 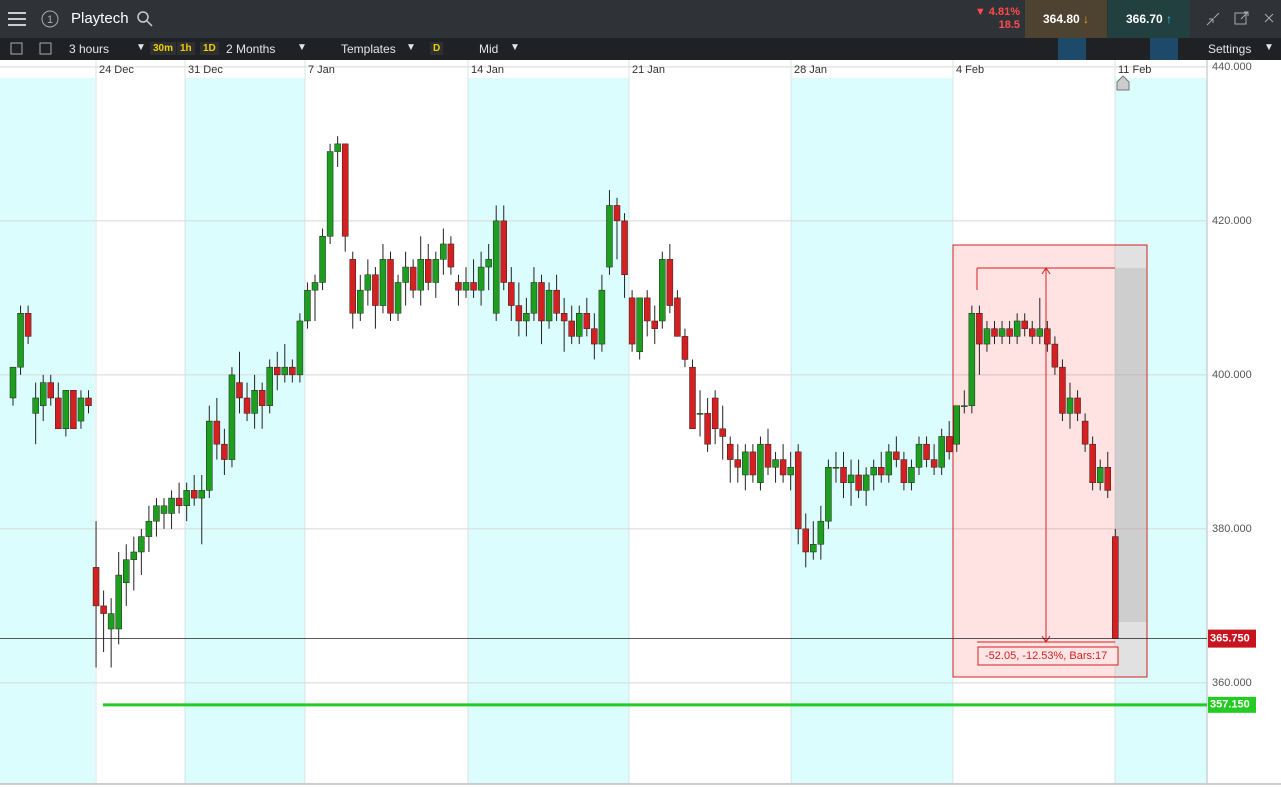 What do you see at coordinates (997, 12) in the screenshot?
I see `change-percent: ▼ 4.81%` at bounding box center [997, 12].